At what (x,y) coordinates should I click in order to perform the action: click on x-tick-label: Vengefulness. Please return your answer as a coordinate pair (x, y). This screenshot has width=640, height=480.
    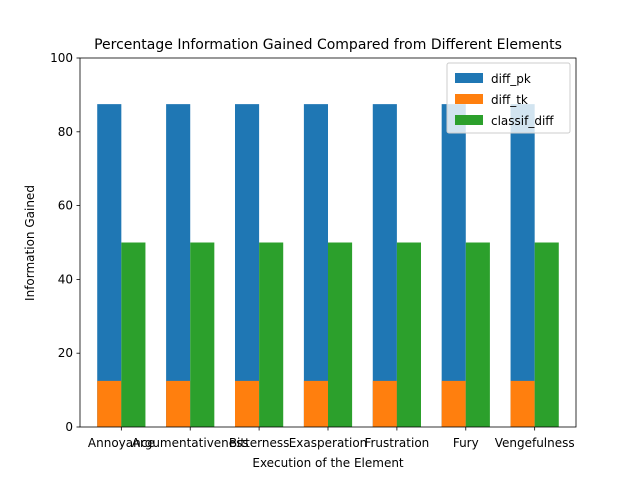
    Looking at the image, I should click on (535, 443).